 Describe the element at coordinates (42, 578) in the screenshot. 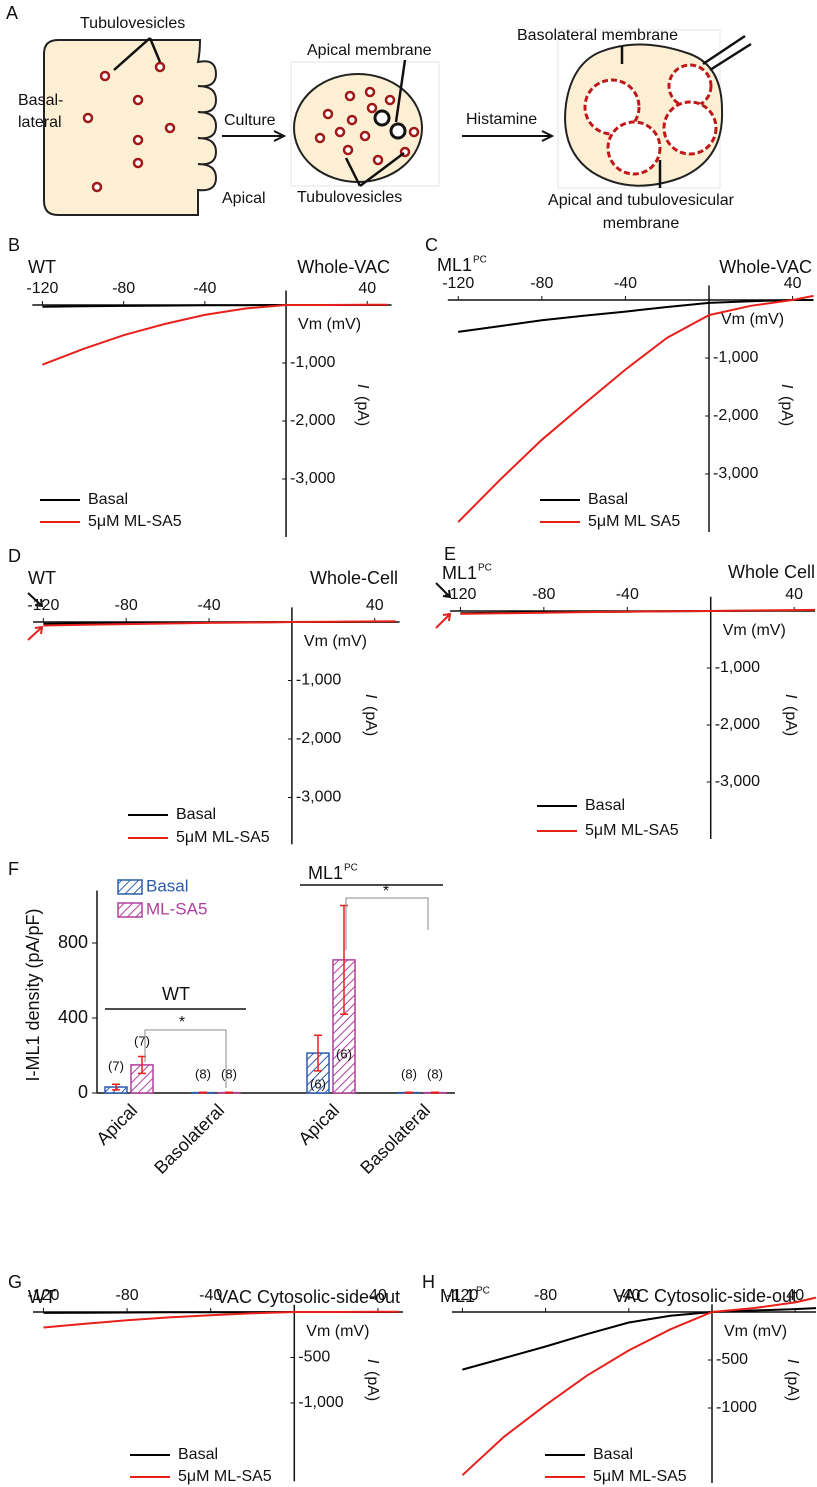

I see `genotype: WT` at that location.